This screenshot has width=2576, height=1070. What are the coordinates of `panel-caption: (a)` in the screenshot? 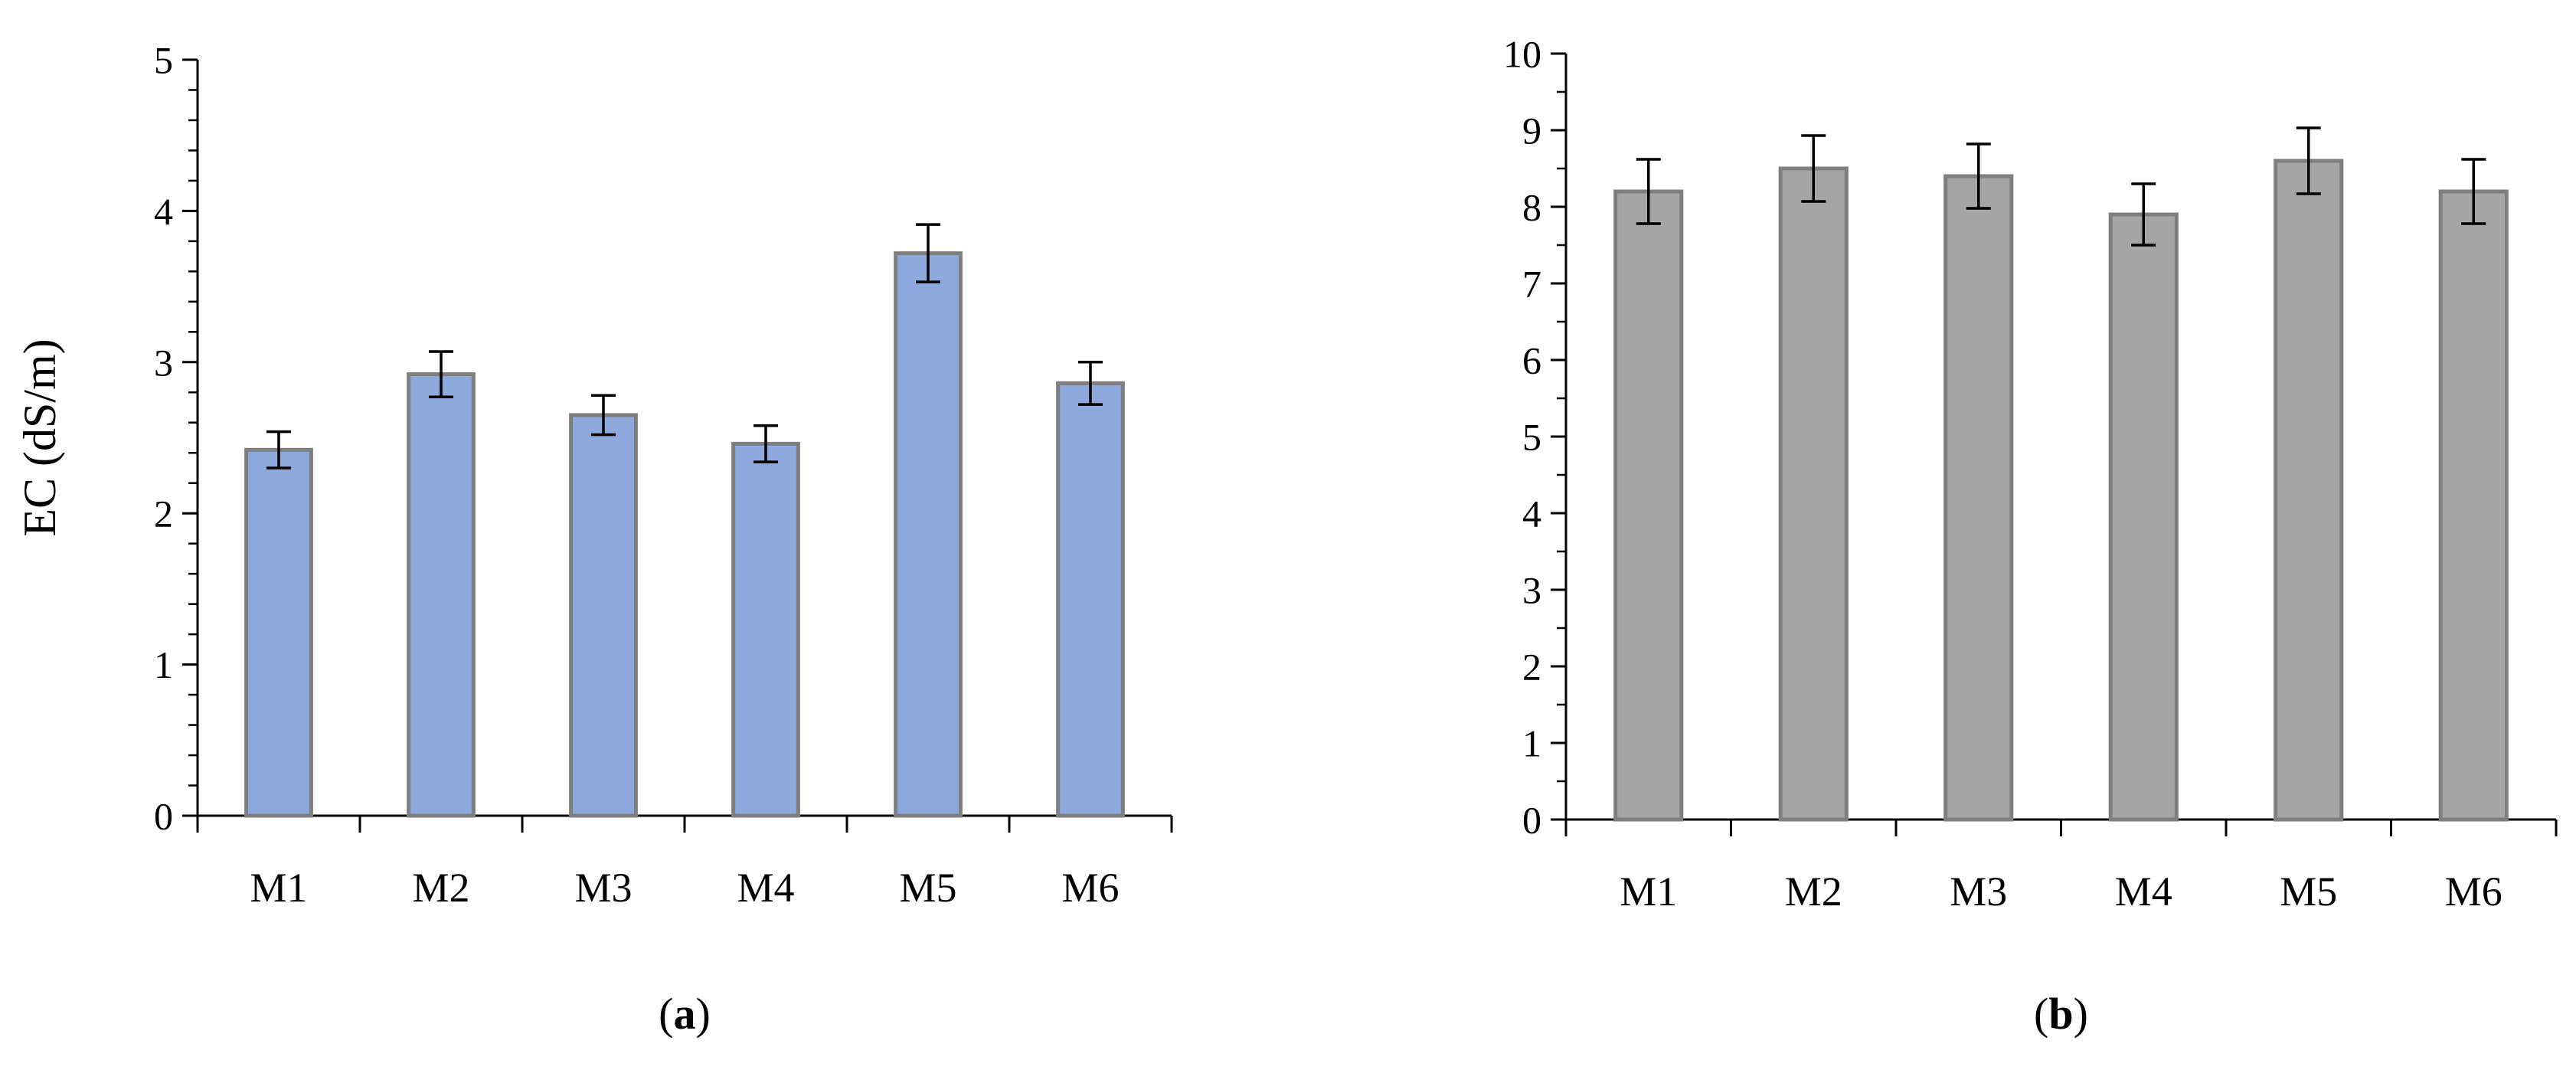 It's located at (685, 1014).